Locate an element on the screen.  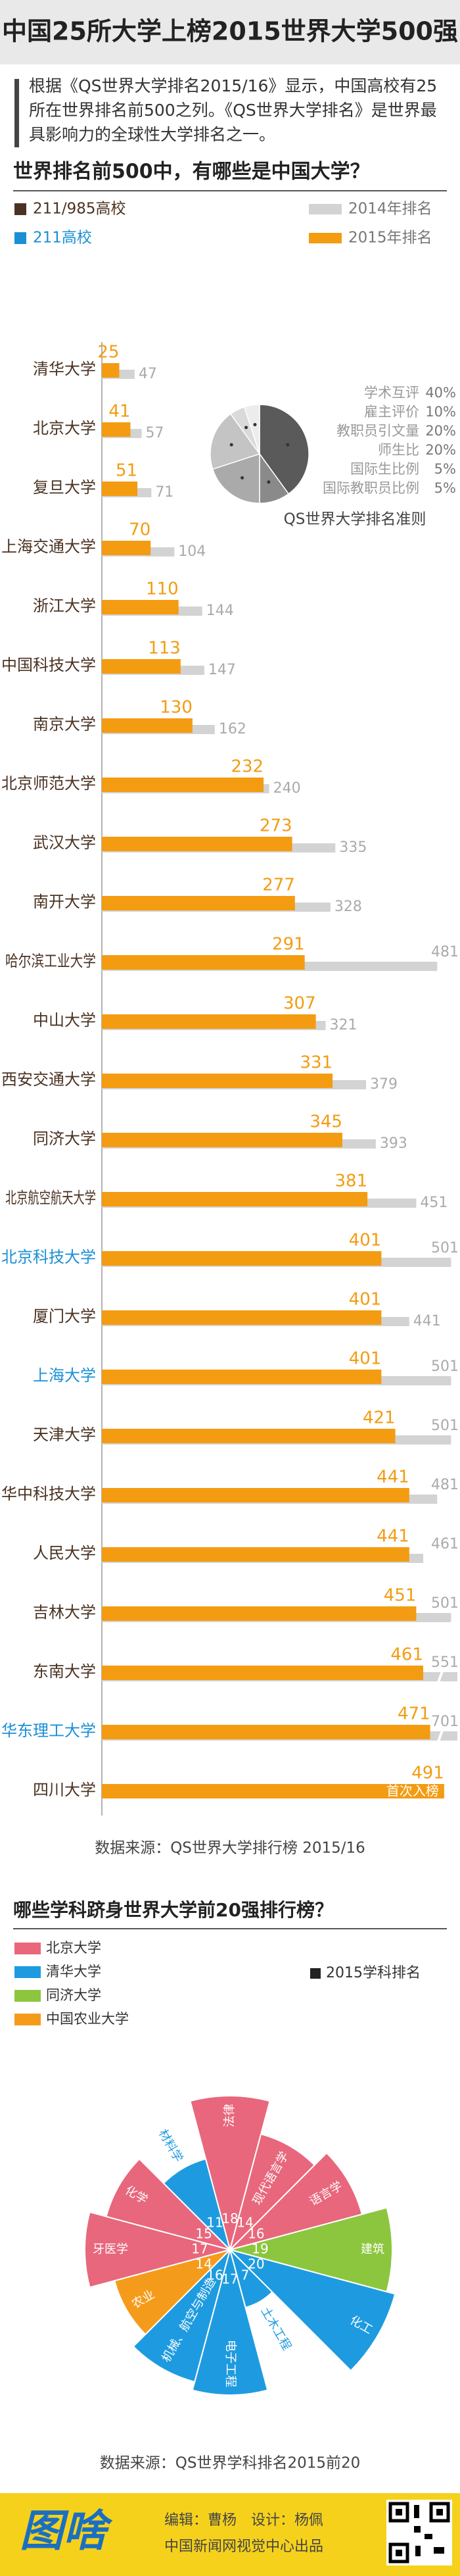
value-label-2014: 321 is located at coordinates (343, 1025).